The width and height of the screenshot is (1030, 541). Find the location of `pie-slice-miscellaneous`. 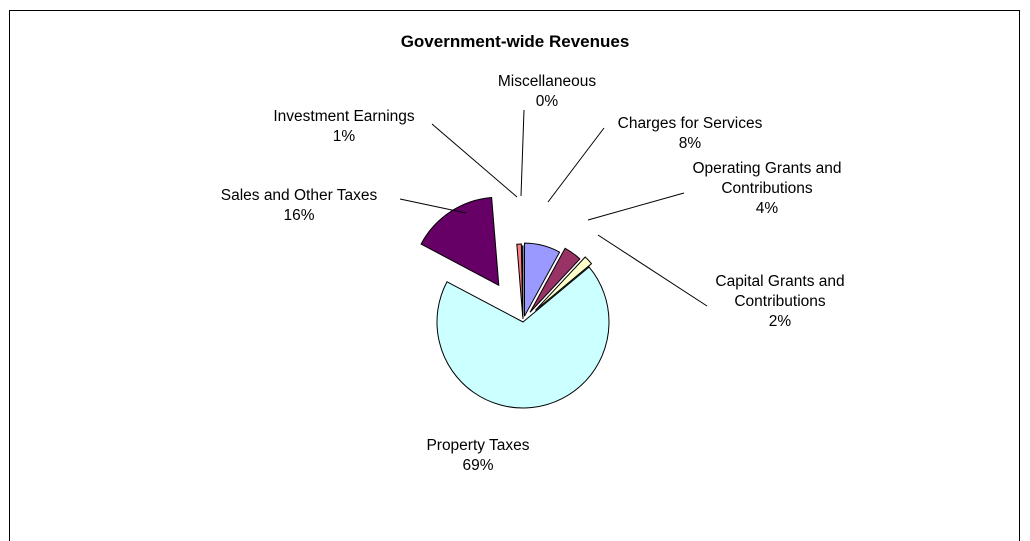

pie-slice-miscellaneous is located at coordinates (522, 282).